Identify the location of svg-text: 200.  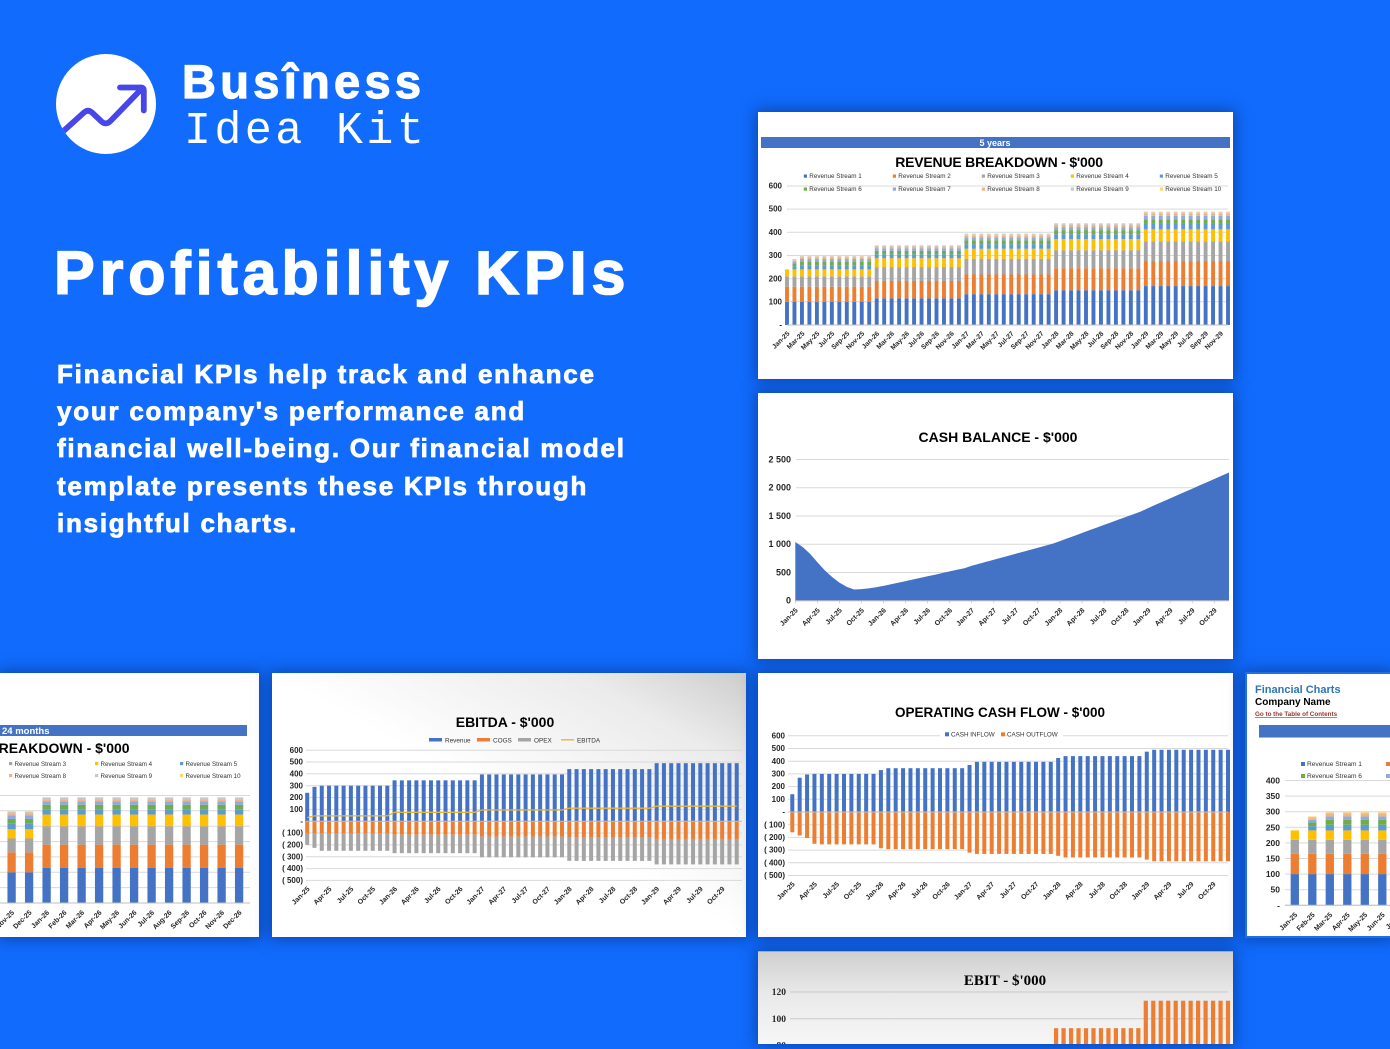
(776, 278).